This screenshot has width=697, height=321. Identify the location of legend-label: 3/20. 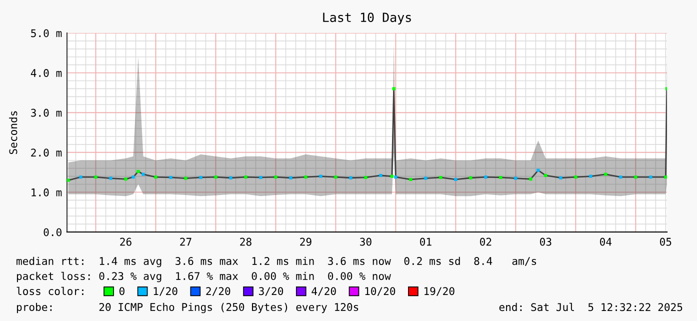
(271, 291).